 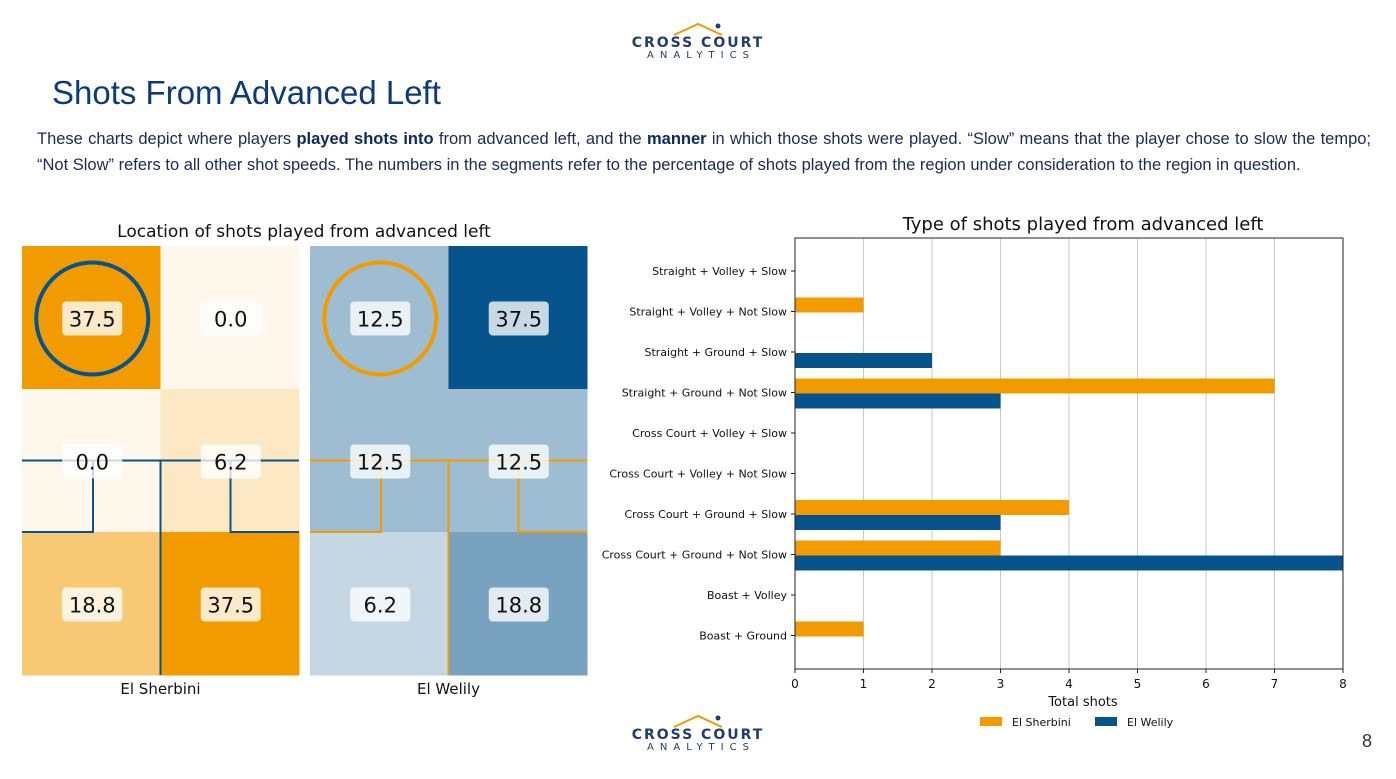 I want to click on x-tick-label: 6, so click(x=1206, y=684).